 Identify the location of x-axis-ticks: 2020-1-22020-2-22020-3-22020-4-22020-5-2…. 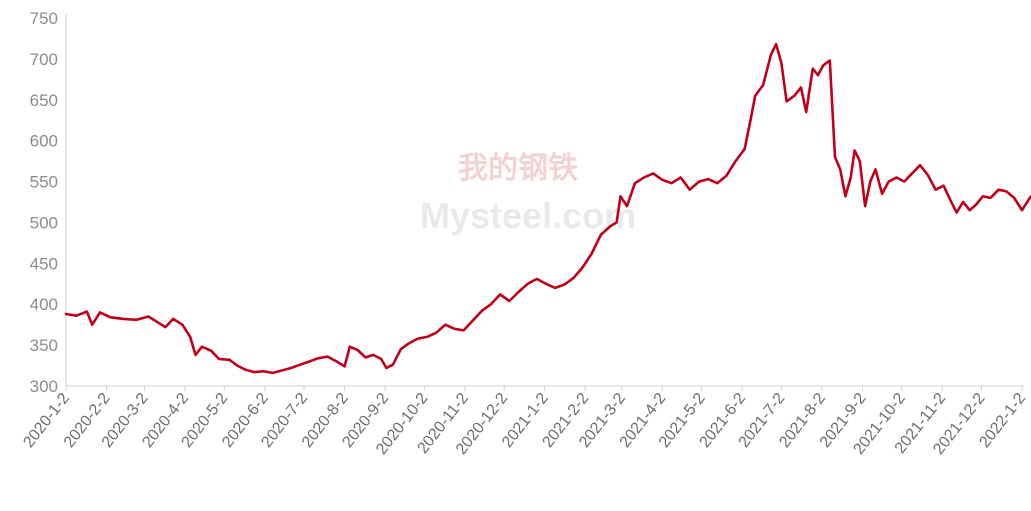
(524, 422).